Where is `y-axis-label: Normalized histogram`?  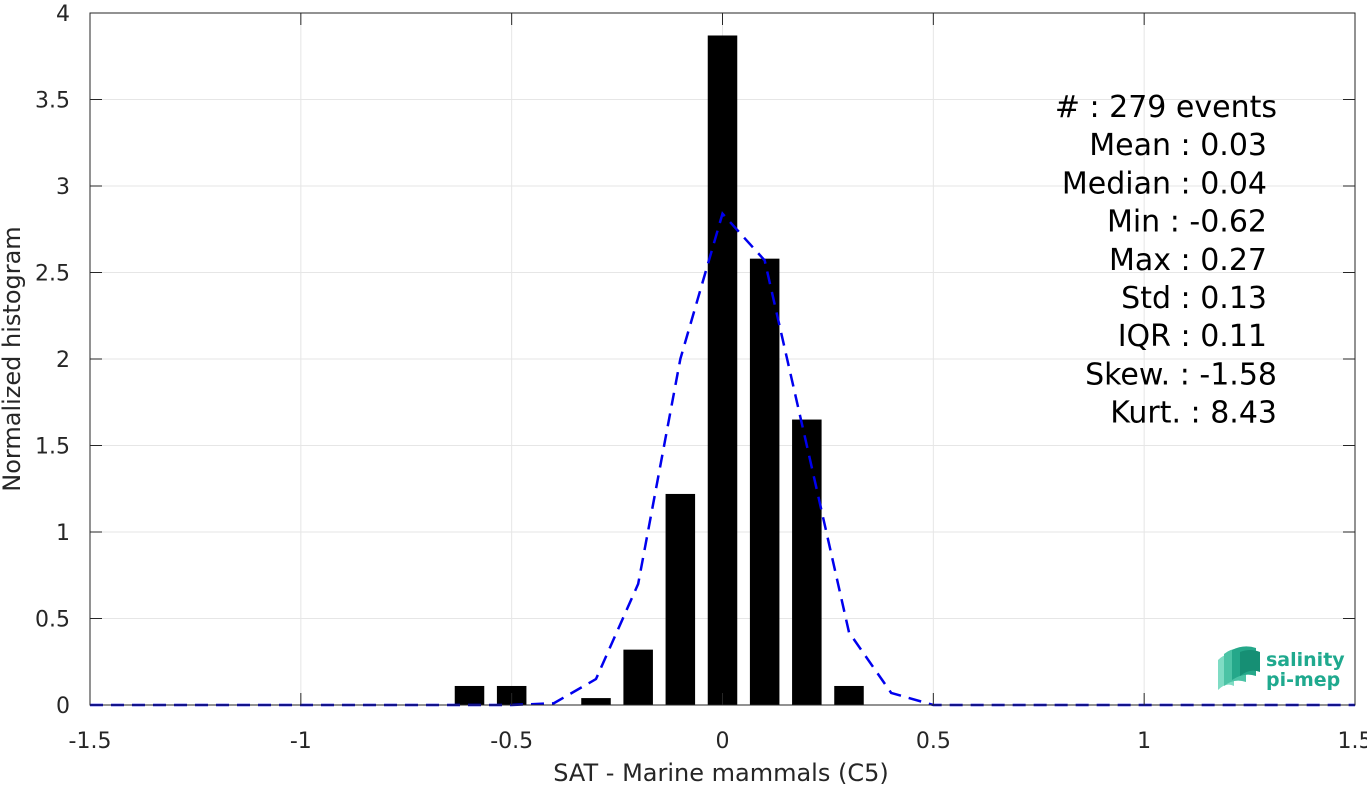 y-axis-label: Normalized histogram is located at coordinates (13, 358).